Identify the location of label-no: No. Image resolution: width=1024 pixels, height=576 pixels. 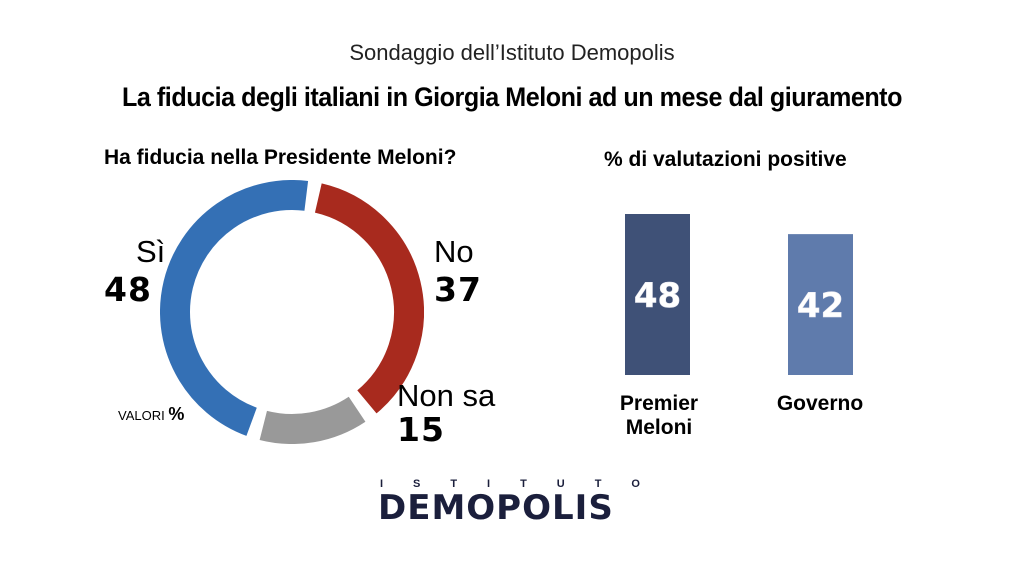
(454, 251).